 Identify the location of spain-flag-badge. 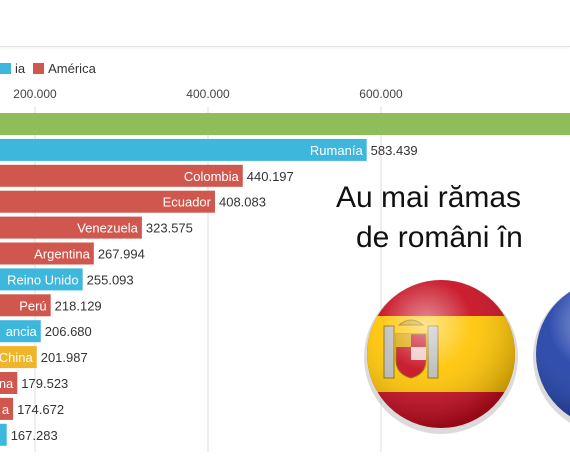
(441, 357).